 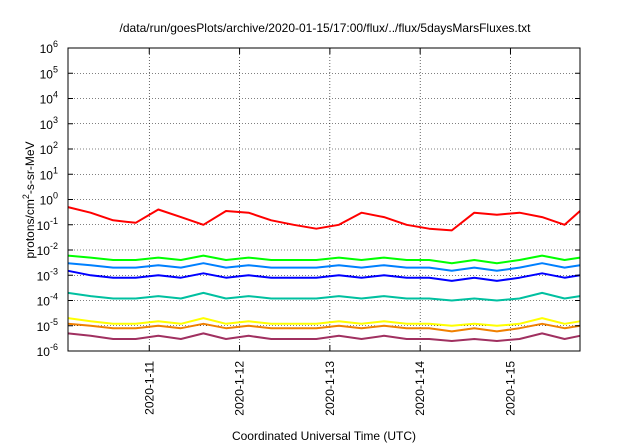 What do you see at coordinates (420, 388) in the screenshot?
I see `x-tick-label: 2020-1-14` at bounding box center [420, 388].